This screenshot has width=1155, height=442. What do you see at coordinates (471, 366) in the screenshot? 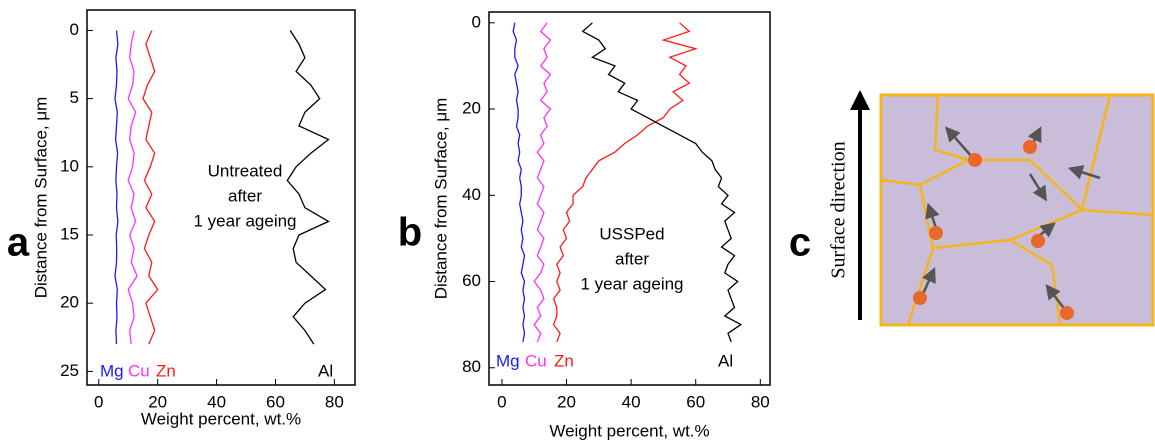
I see `y-tick-label: 80` at bounding box center [471, 366].